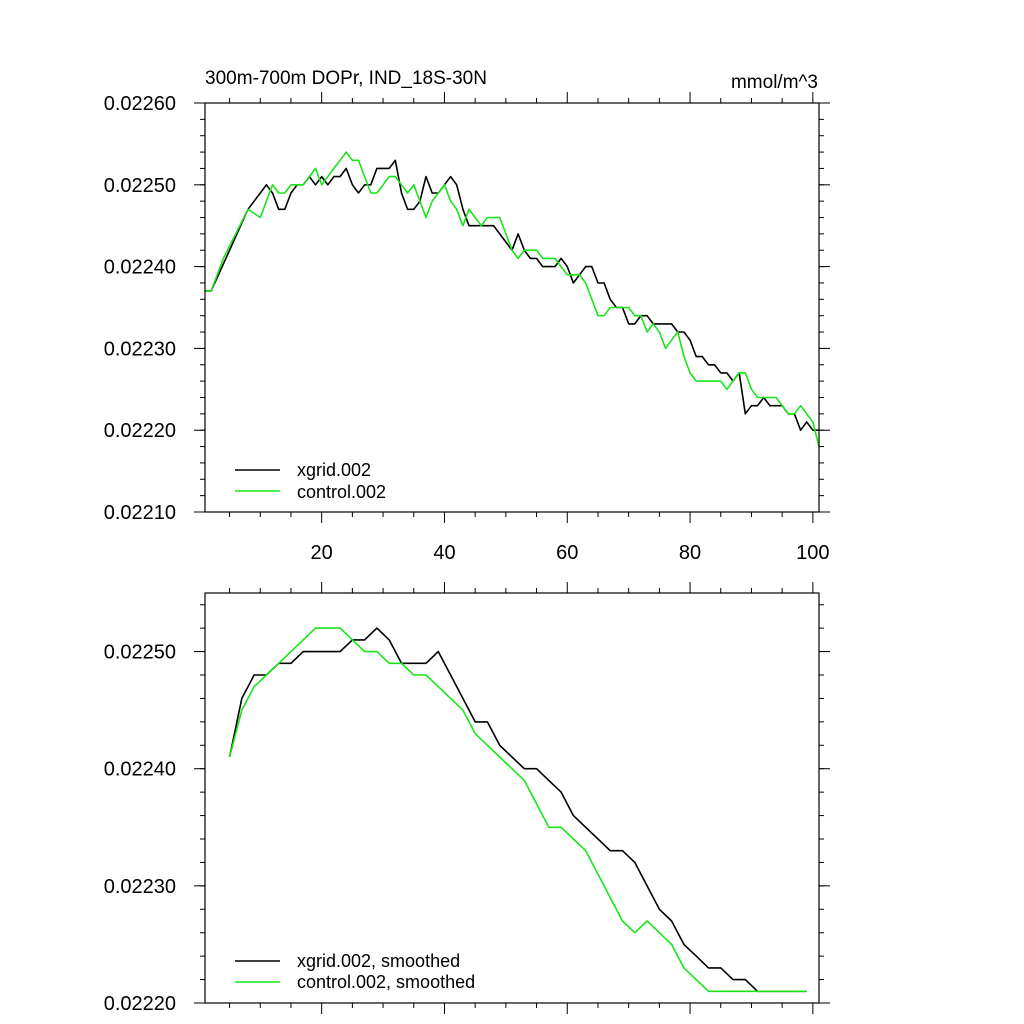  Describe the element at coordinates (341, 492) in the screenshot. I see `legend-label-control: control.002` at that location.